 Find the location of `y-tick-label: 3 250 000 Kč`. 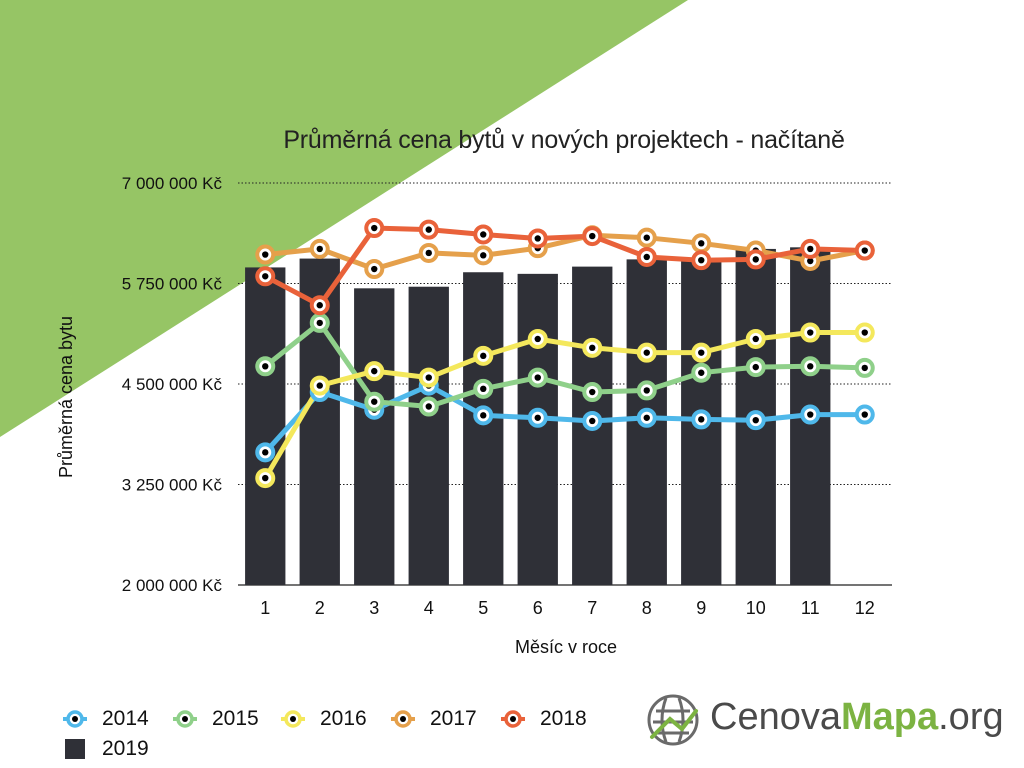

y-tick-label: 3 250 000 Kč is located at coordinates (172, 485).